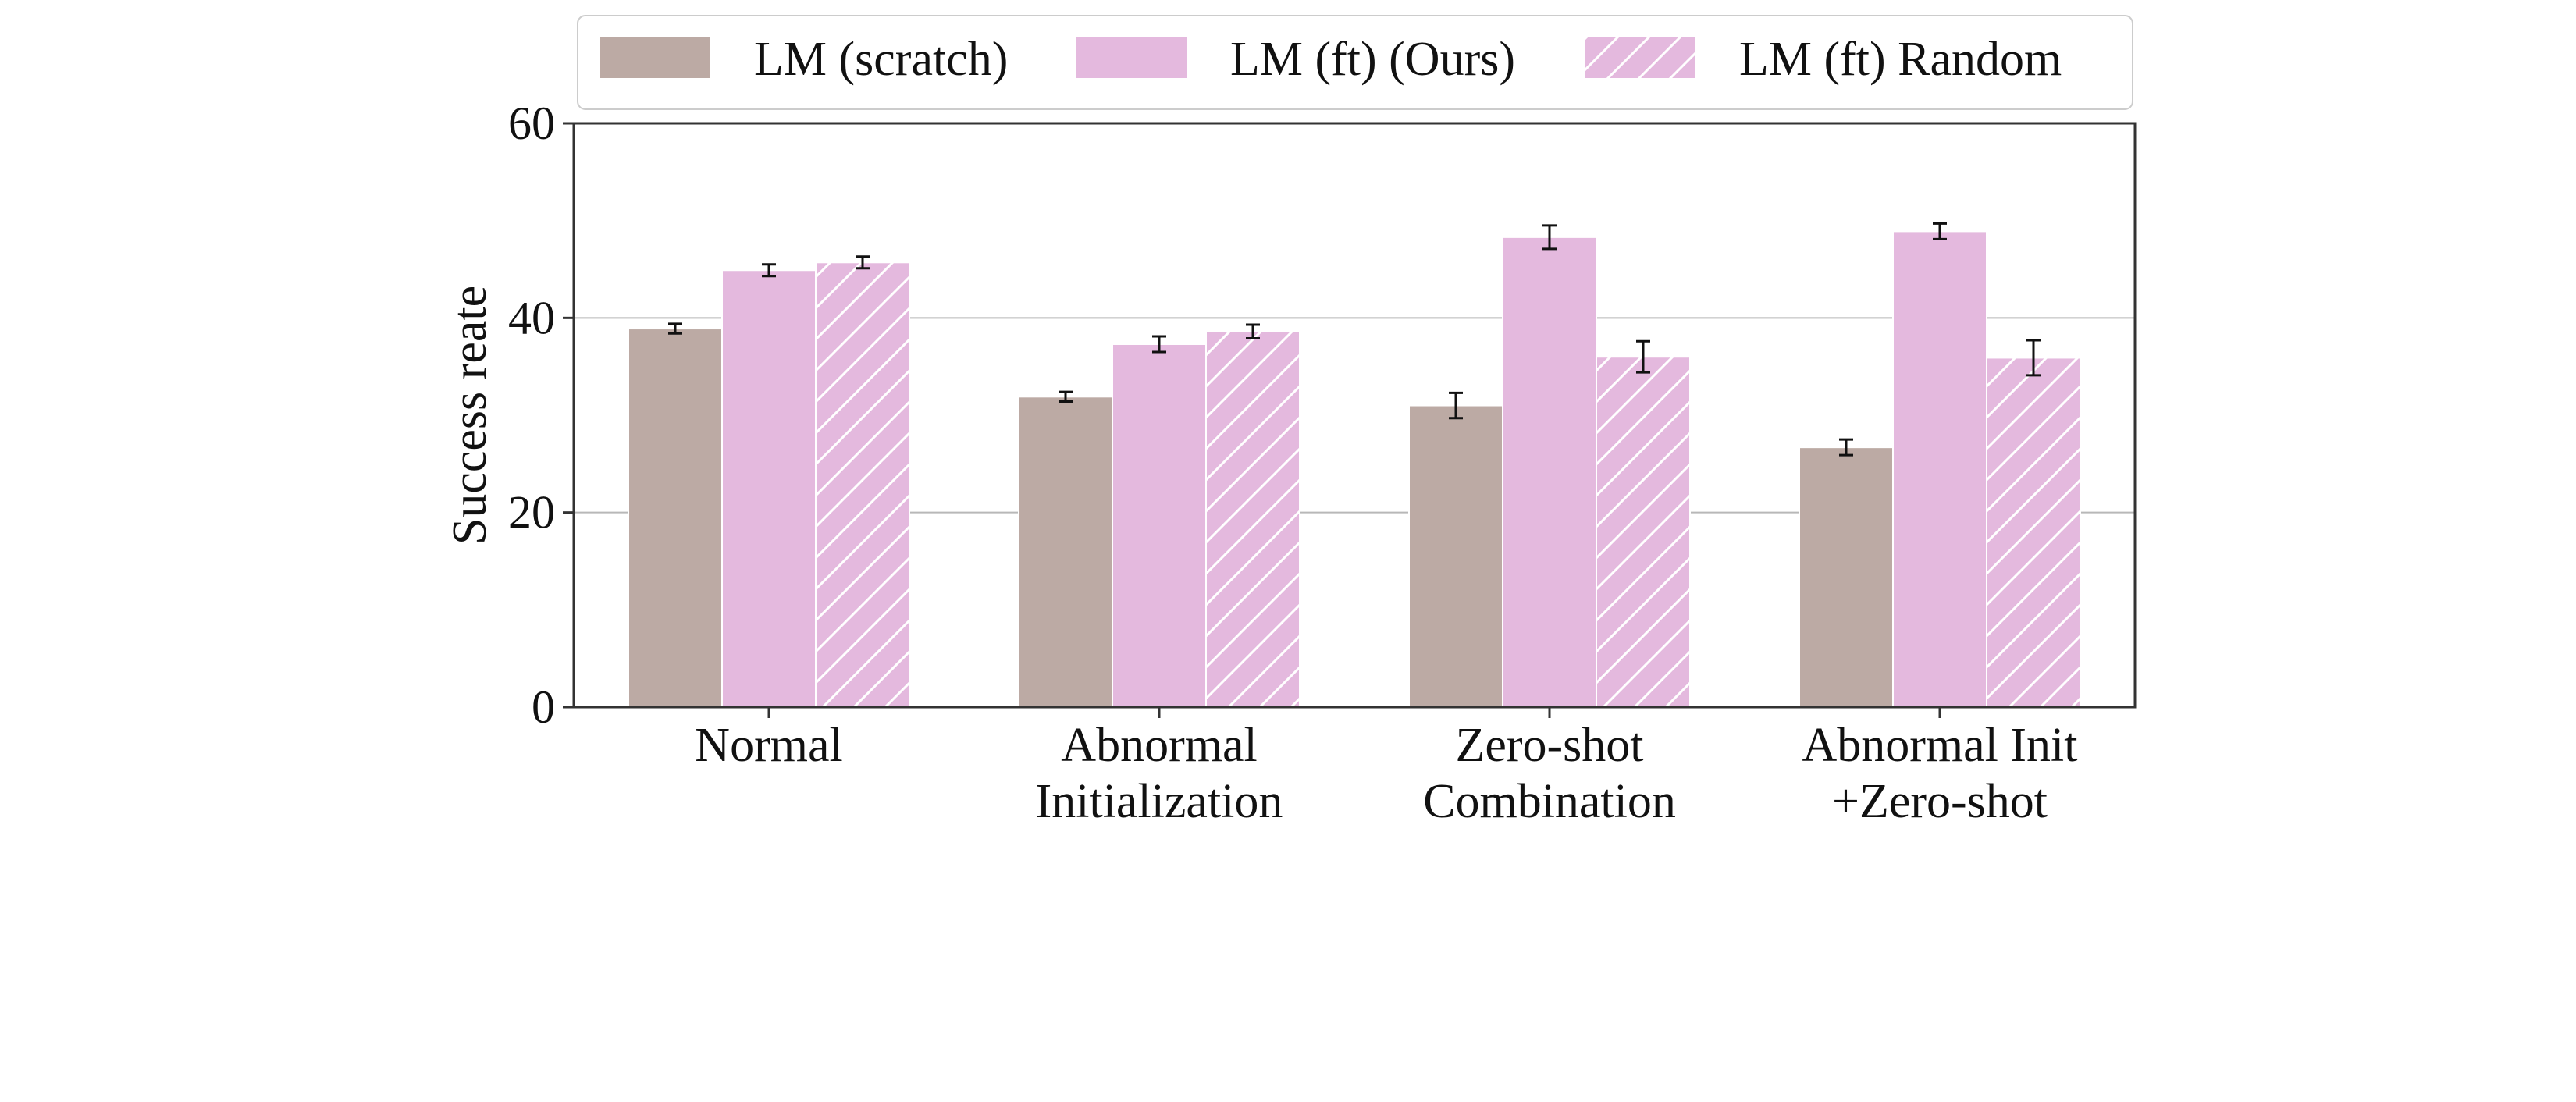 The height and width of the screenshot is (1102, 2576). I want to click on legend-label: LM (ft) Random, so click(1900, 59).